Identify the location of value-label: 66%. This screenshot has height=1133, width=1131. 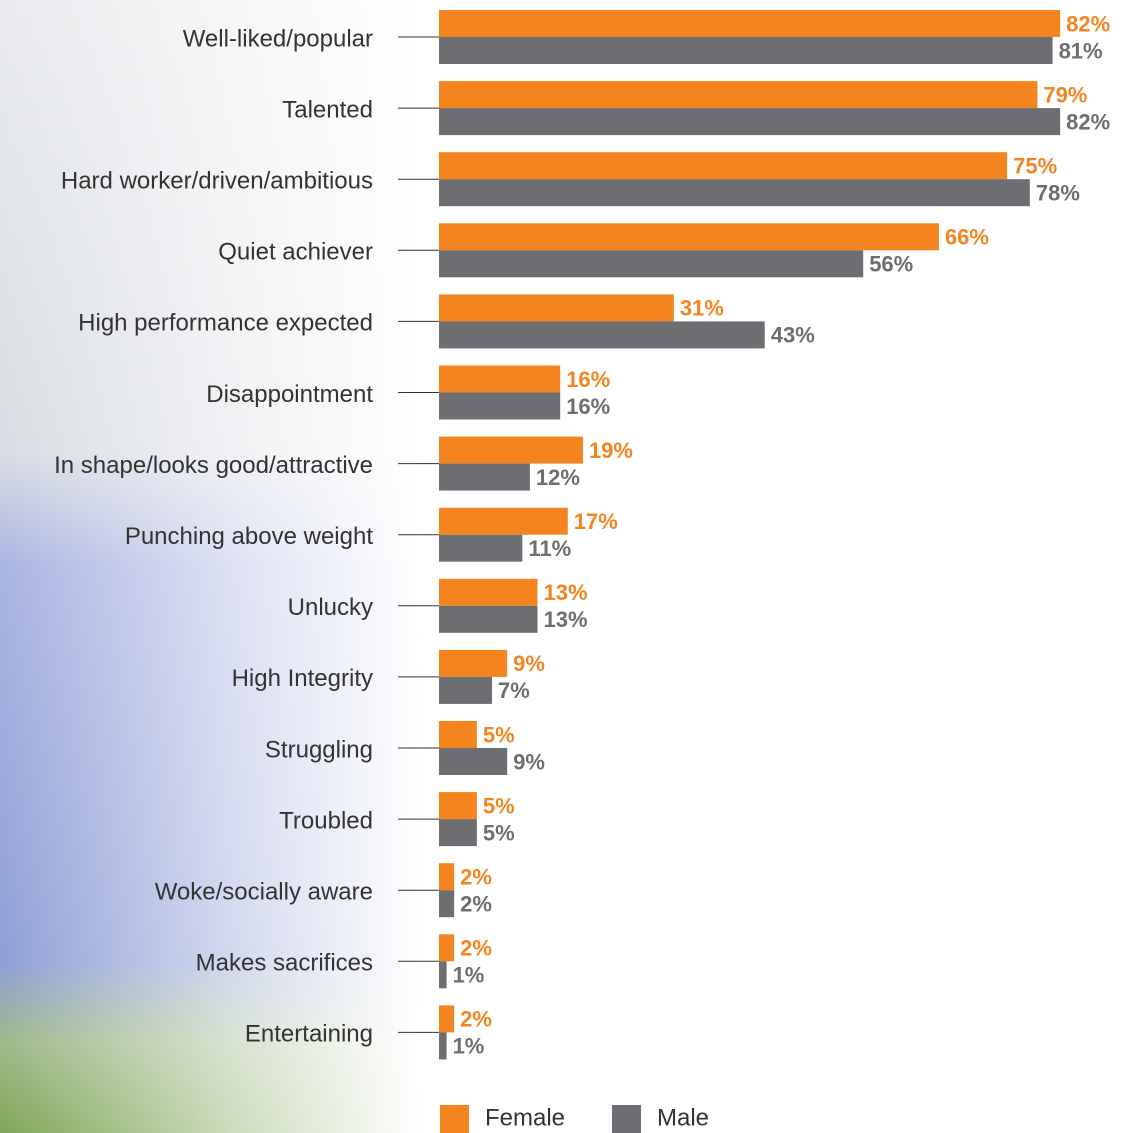
(967, 237).